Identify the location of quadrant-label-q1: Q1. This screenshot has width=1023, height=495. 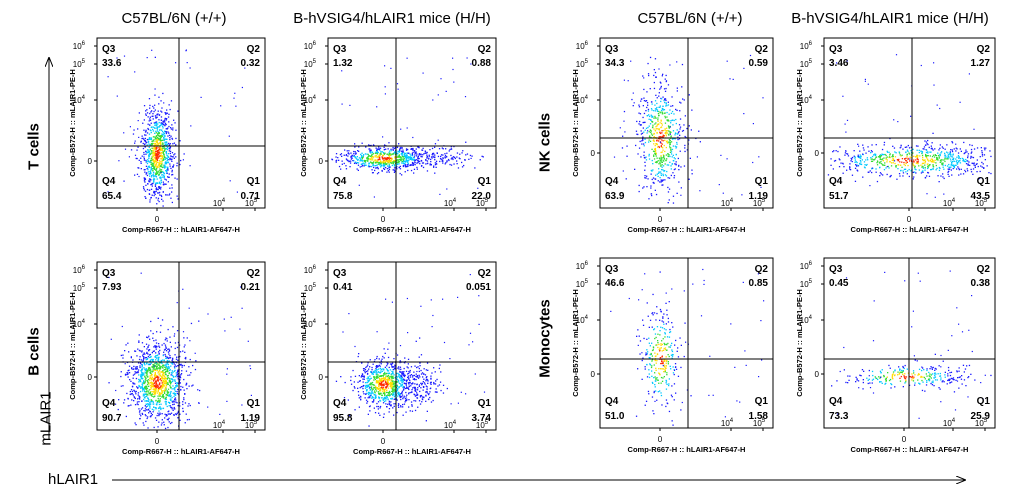
(254, 403).